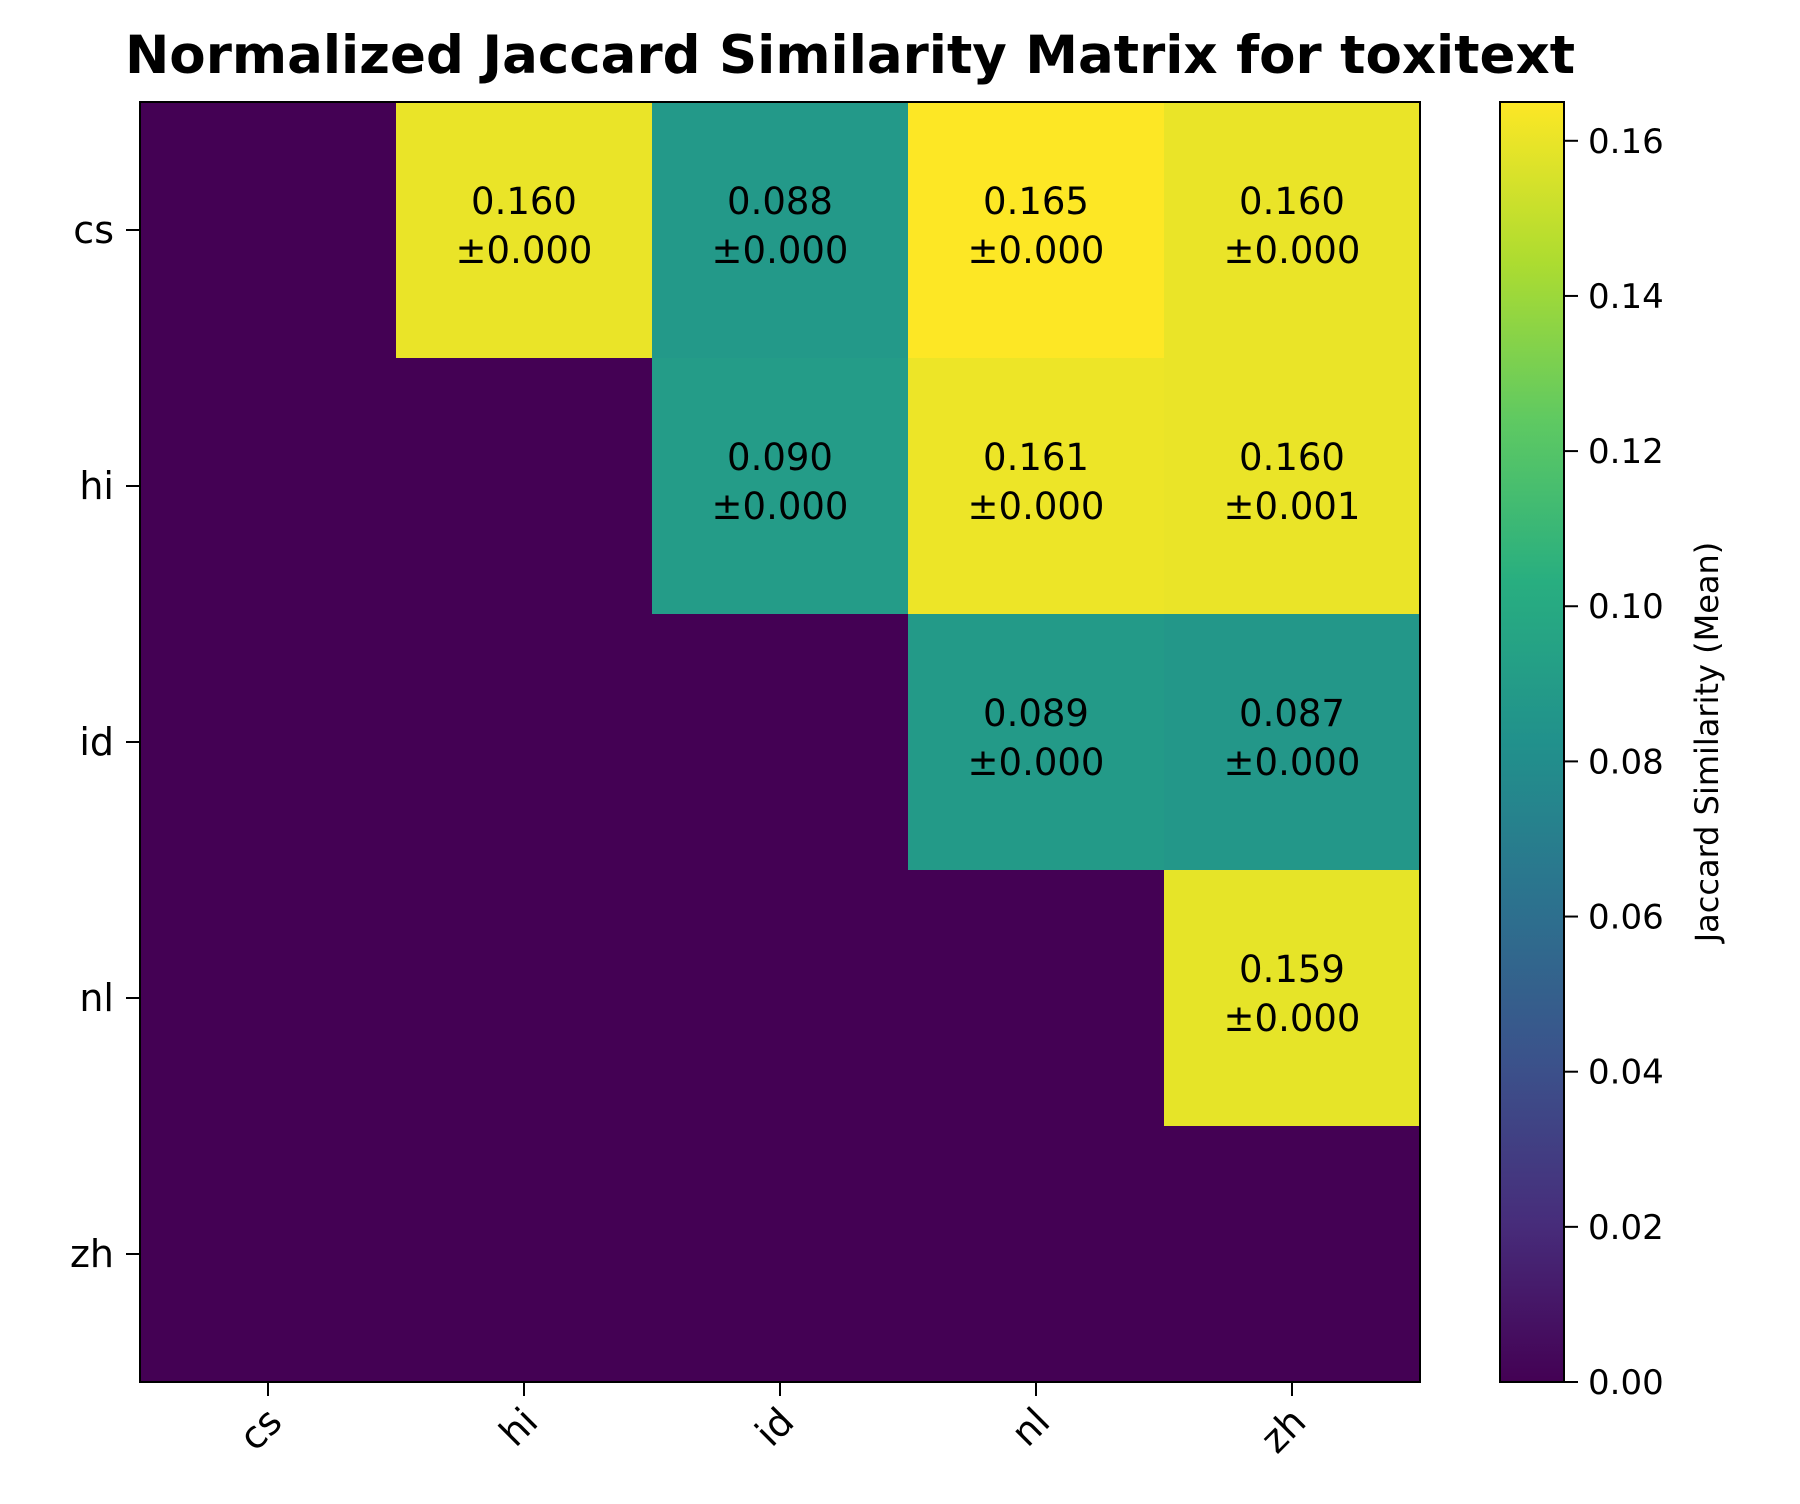  What do you see at coordinates (524, 742) in the screenshot?
I see `heatmap-cell-id-hi` at bounding box center [524, 742].